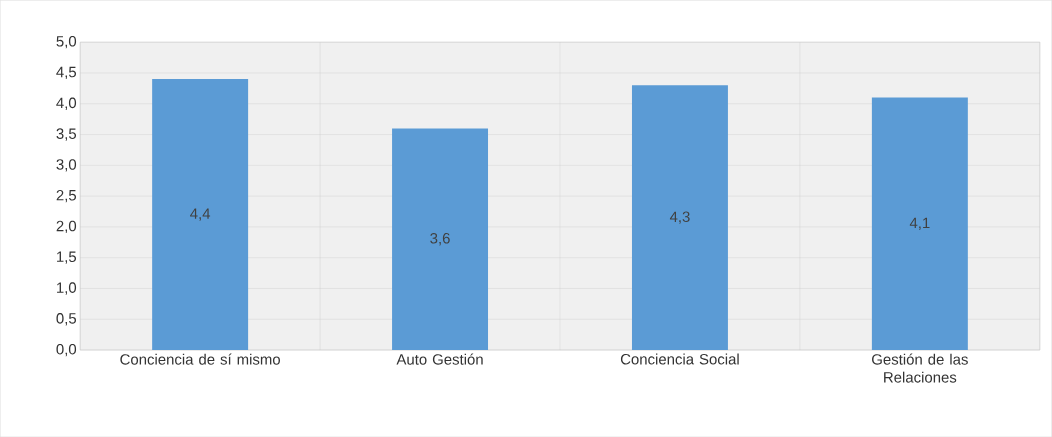  What do you see at coordinates (66, 72) in the screenshot?
I see `y-tick-label: 4,5` at bounding box center [66, 72].